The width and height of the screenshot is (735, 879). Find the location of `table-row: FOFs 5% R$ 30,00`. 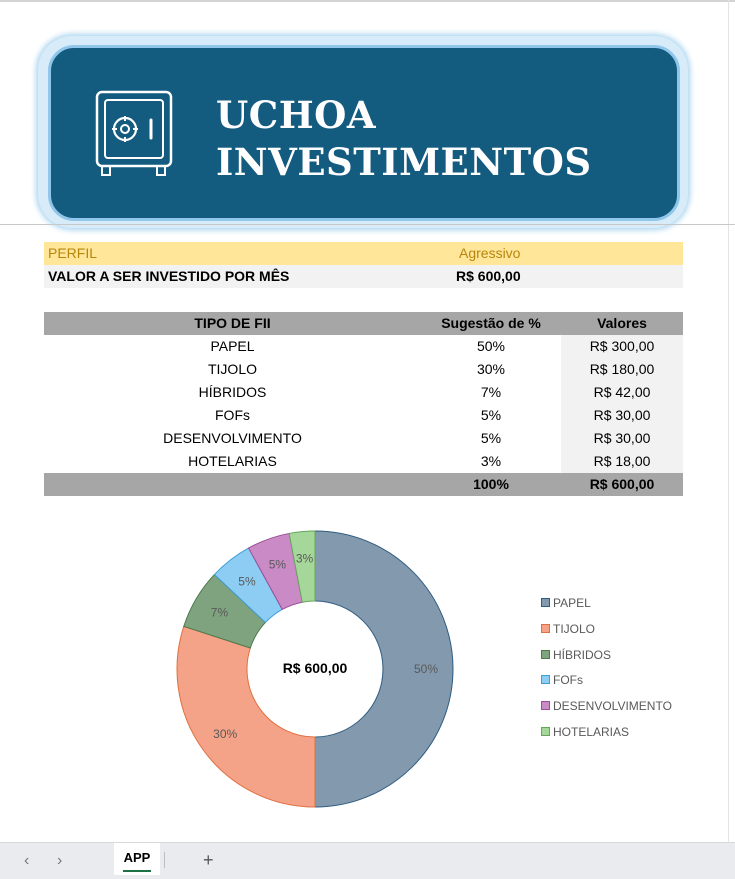

table-row: FOFs 5% R$ 30,00 is located at coordinates (363, 415).